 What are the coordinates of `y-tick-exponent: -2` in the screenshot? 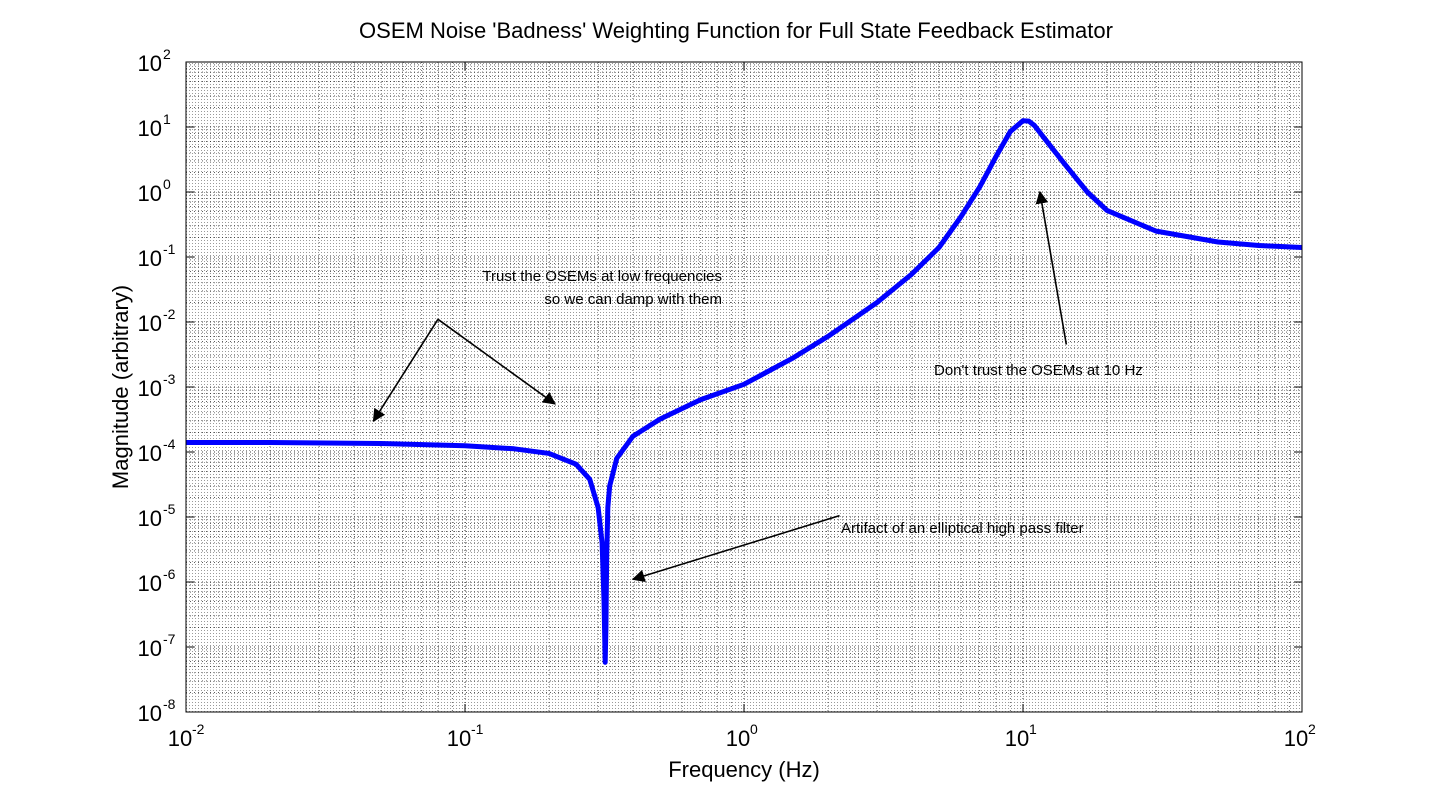 It's located at (169, 314).